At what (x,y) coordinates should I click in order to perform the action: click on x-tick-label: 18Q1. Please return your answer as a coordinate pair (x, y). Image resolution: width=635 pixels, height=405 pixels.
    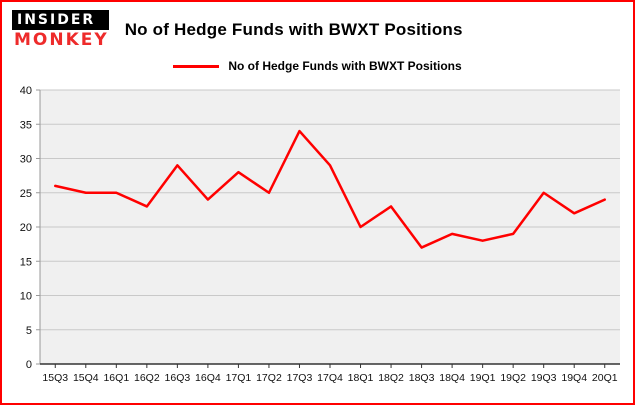
    Looking at the image, I should click on (361, 378).